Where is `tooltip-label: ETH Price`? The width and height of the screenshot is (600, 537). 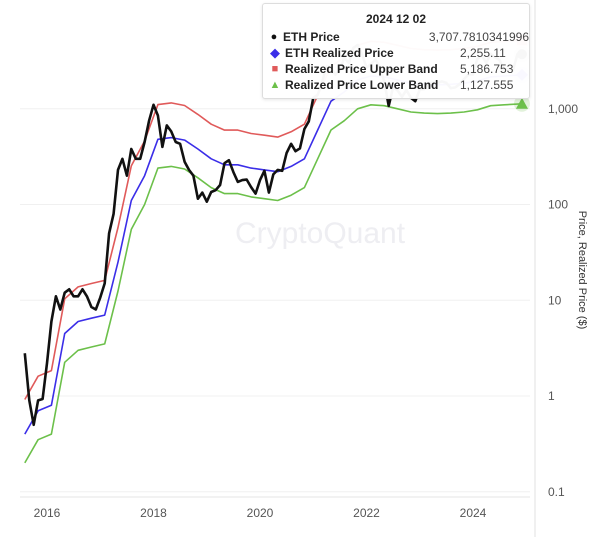
tooltip-label: ETH Price is located at coordinates (311, 37).